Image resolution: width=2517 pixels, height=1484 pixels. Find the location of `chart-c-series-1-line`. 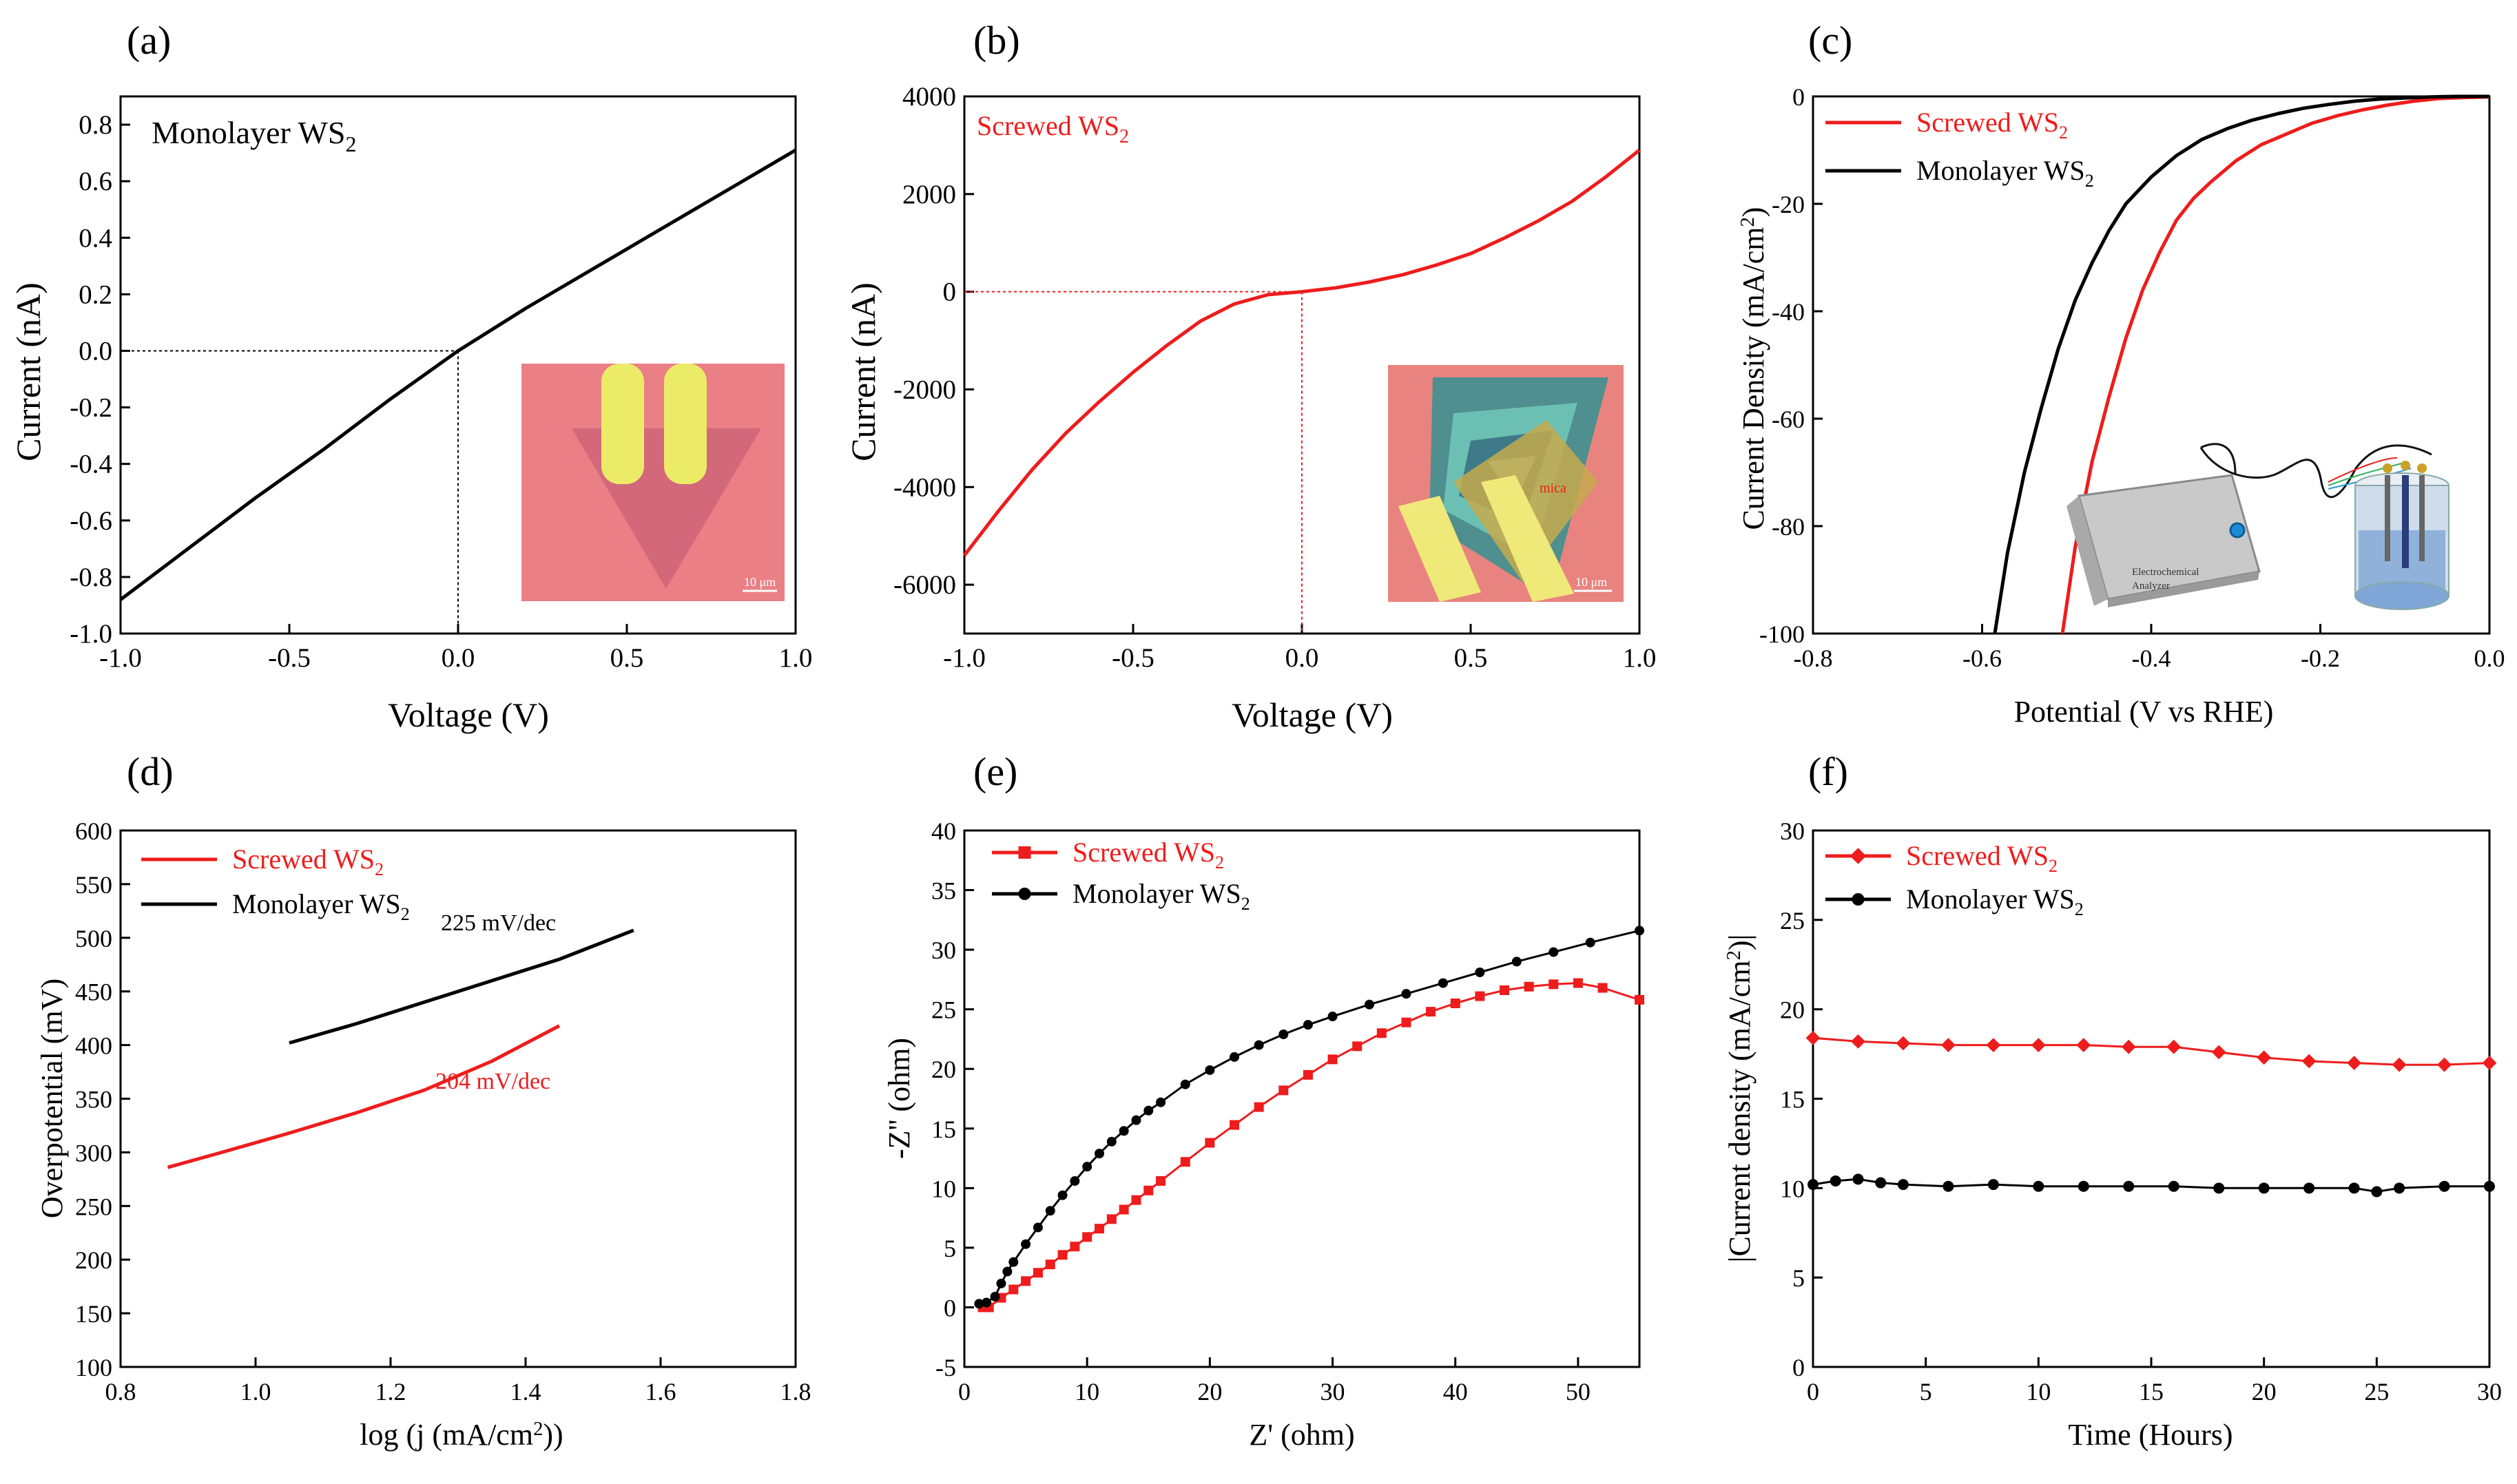

chart-c-series-1-line is located at coordinates (2241, 364).